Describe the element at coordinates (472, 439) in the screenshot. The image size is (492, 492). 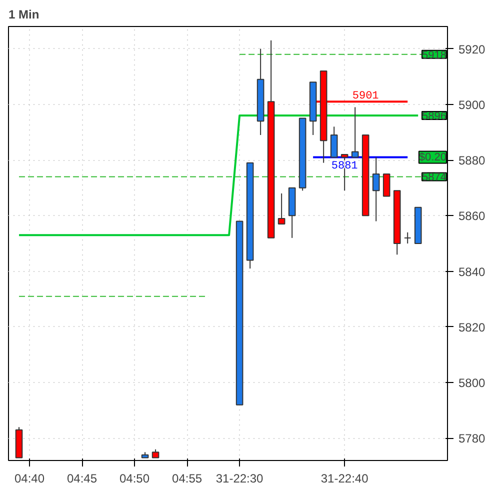
I see `y-tick-label: 5780` at that location.